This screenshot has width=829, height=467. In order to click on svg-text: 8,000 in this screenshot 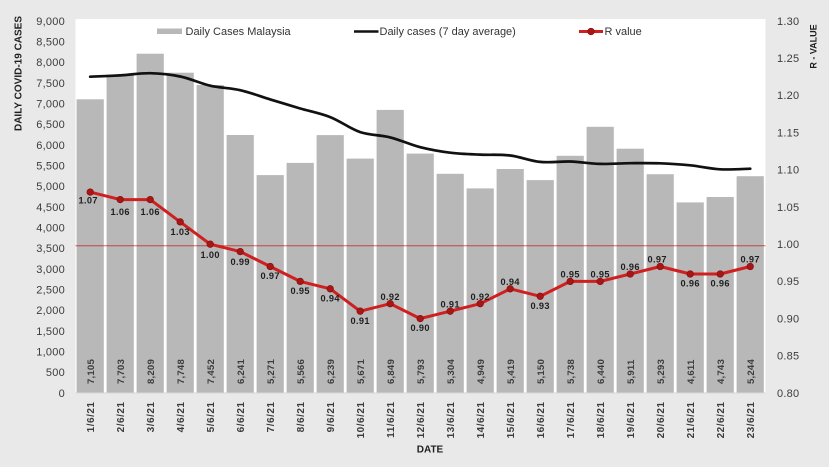, I will do `click(50, 63)`.